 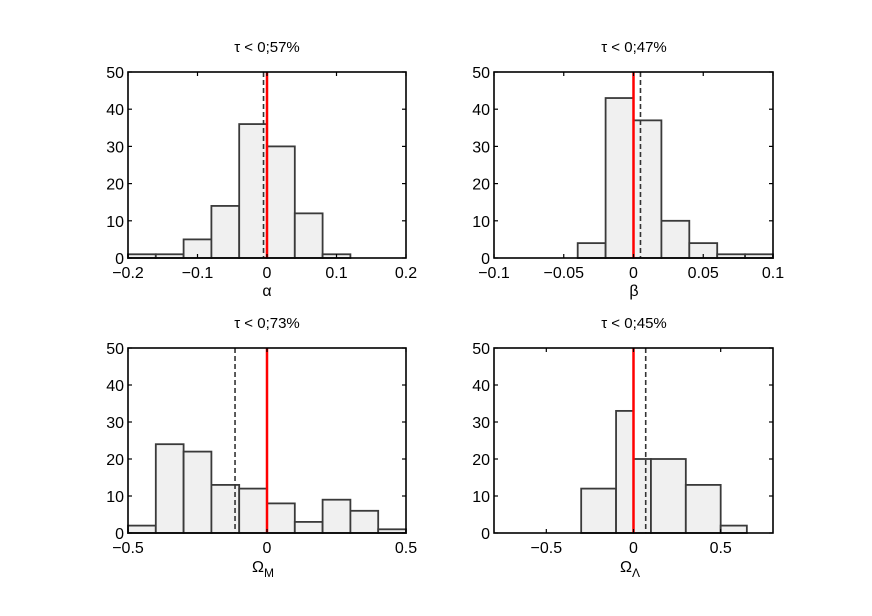 I want to click on x-tick-label: −0.05, so click(x=564, y=273).